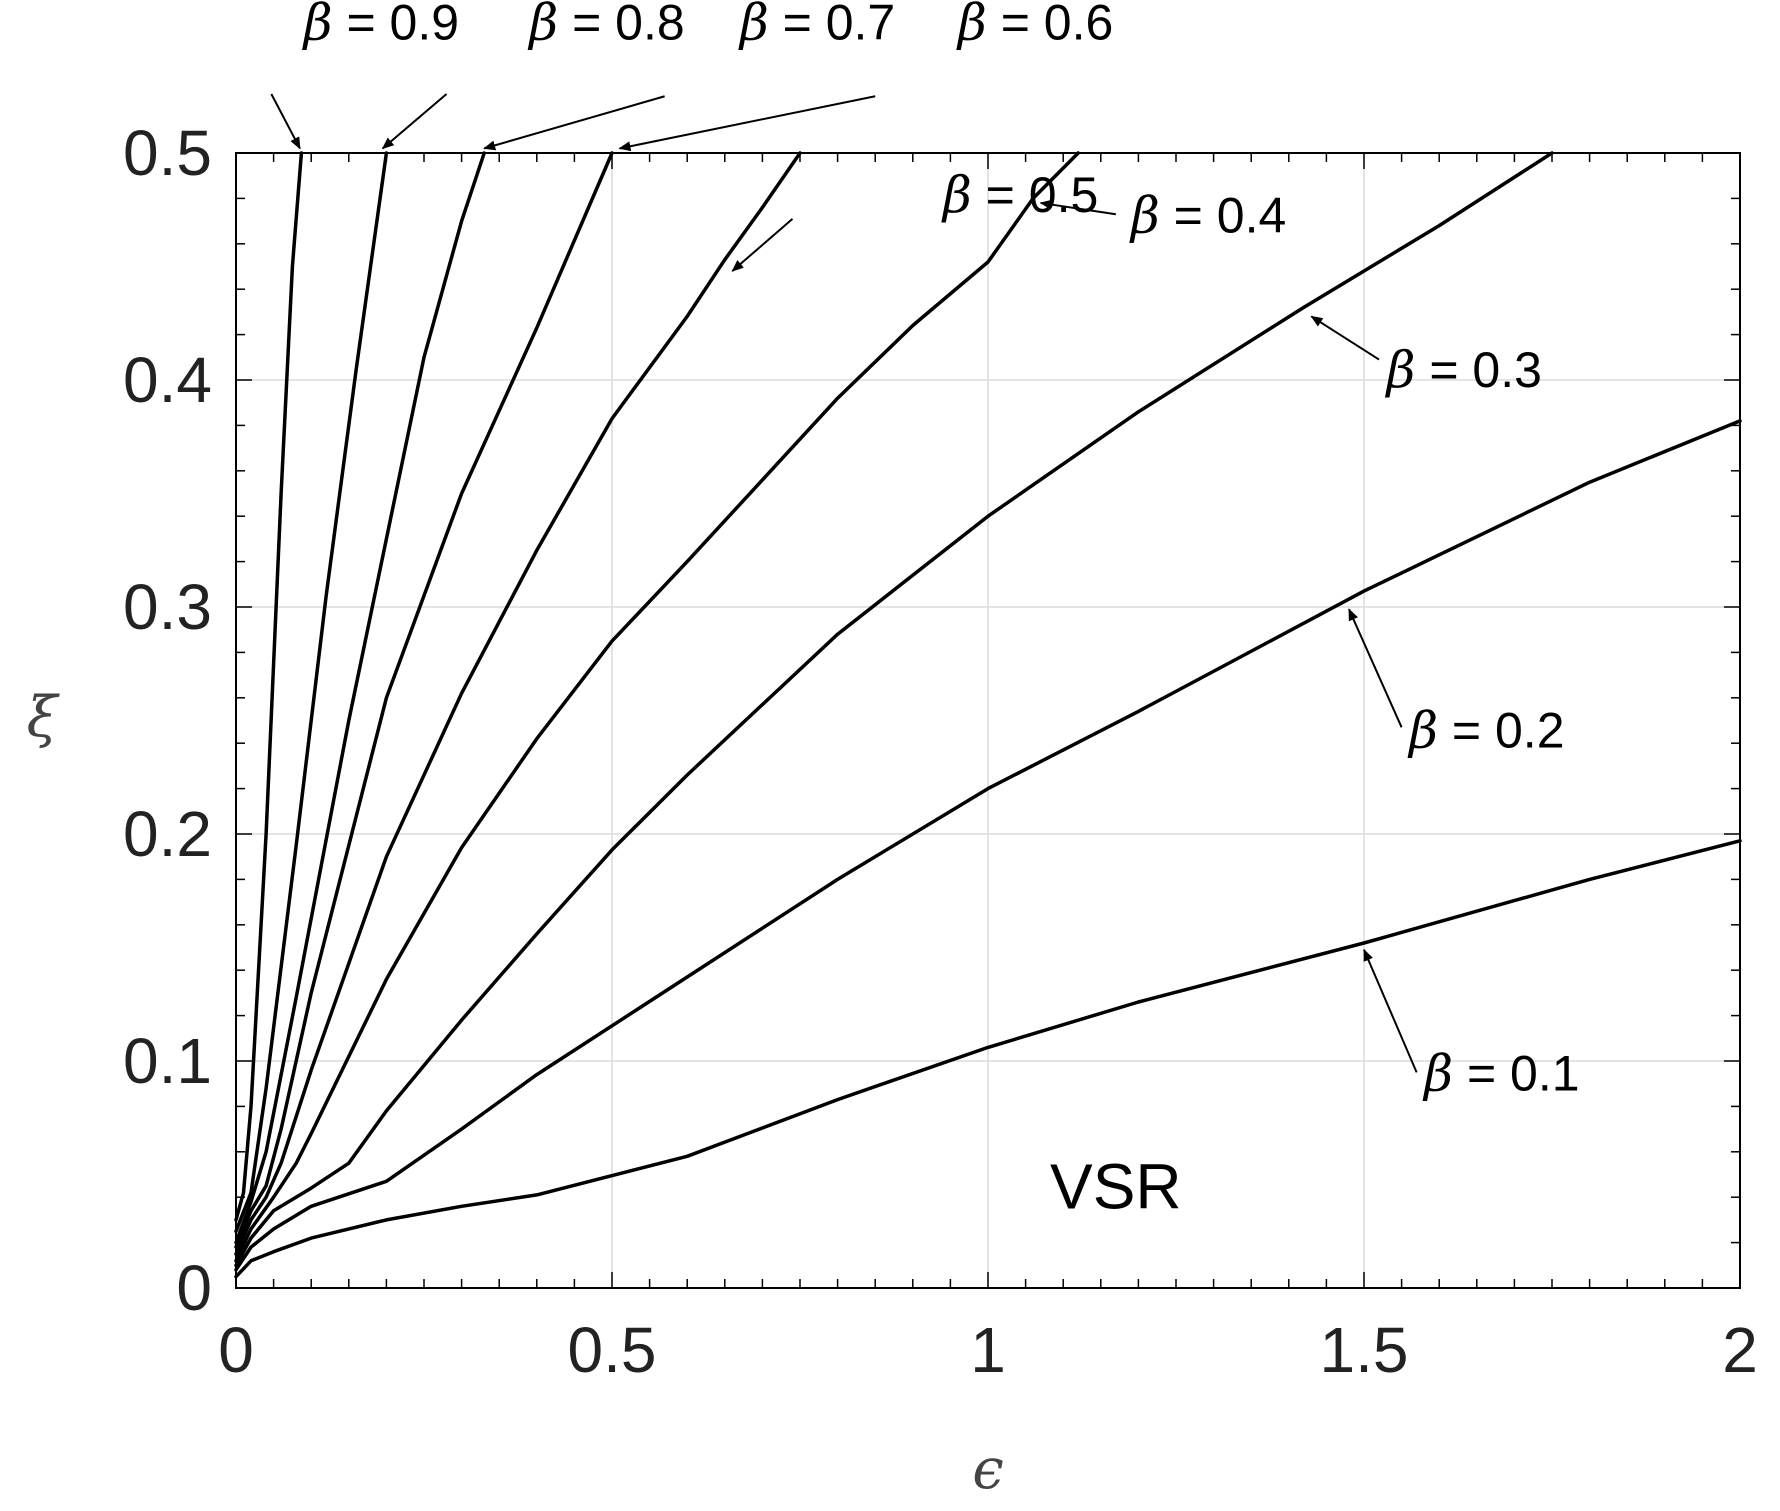 The width and height of the screenshot is (1780, 1511). Describe the element at coordinates (612, 1350) in the screenshot. I see `x-tick-label: 0.5` at that location.